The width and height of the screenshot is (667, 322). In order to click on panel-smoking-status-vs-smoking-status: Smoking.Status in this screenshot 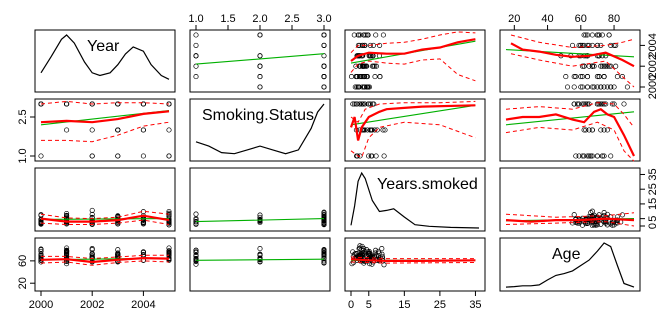, I will do `click(260, 130)`.